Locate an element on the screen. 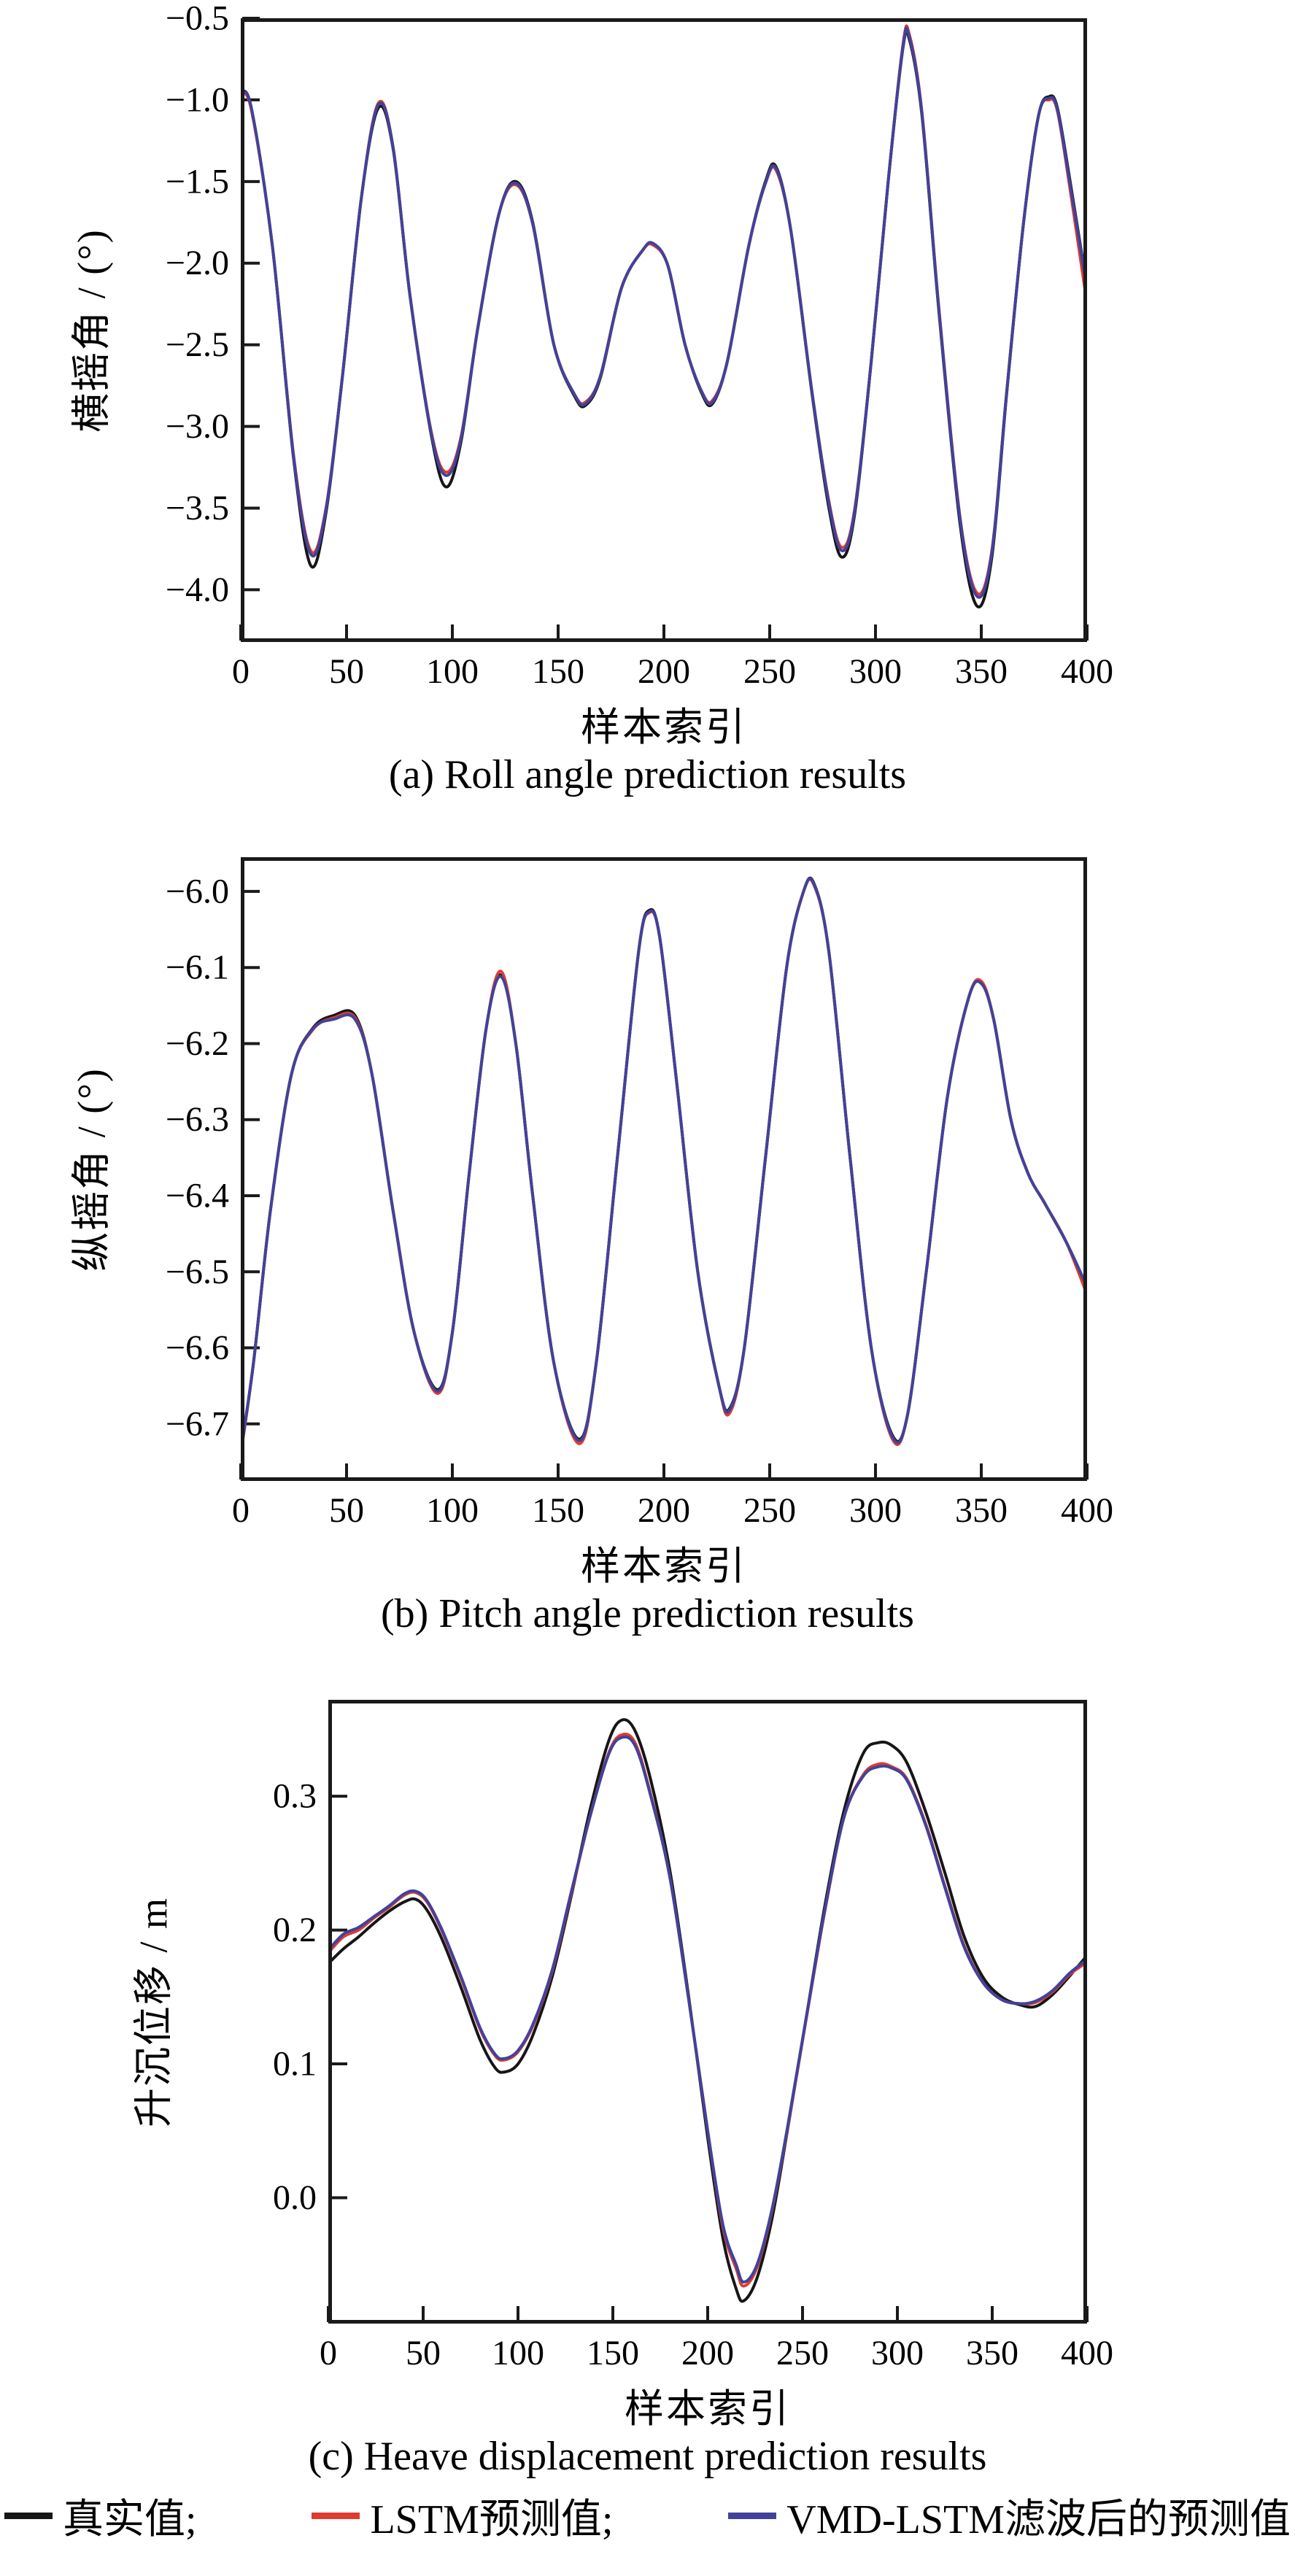 The image size is (1295, 2576). y-tick-label: −6.7 is located at coordinates (197, 1423).